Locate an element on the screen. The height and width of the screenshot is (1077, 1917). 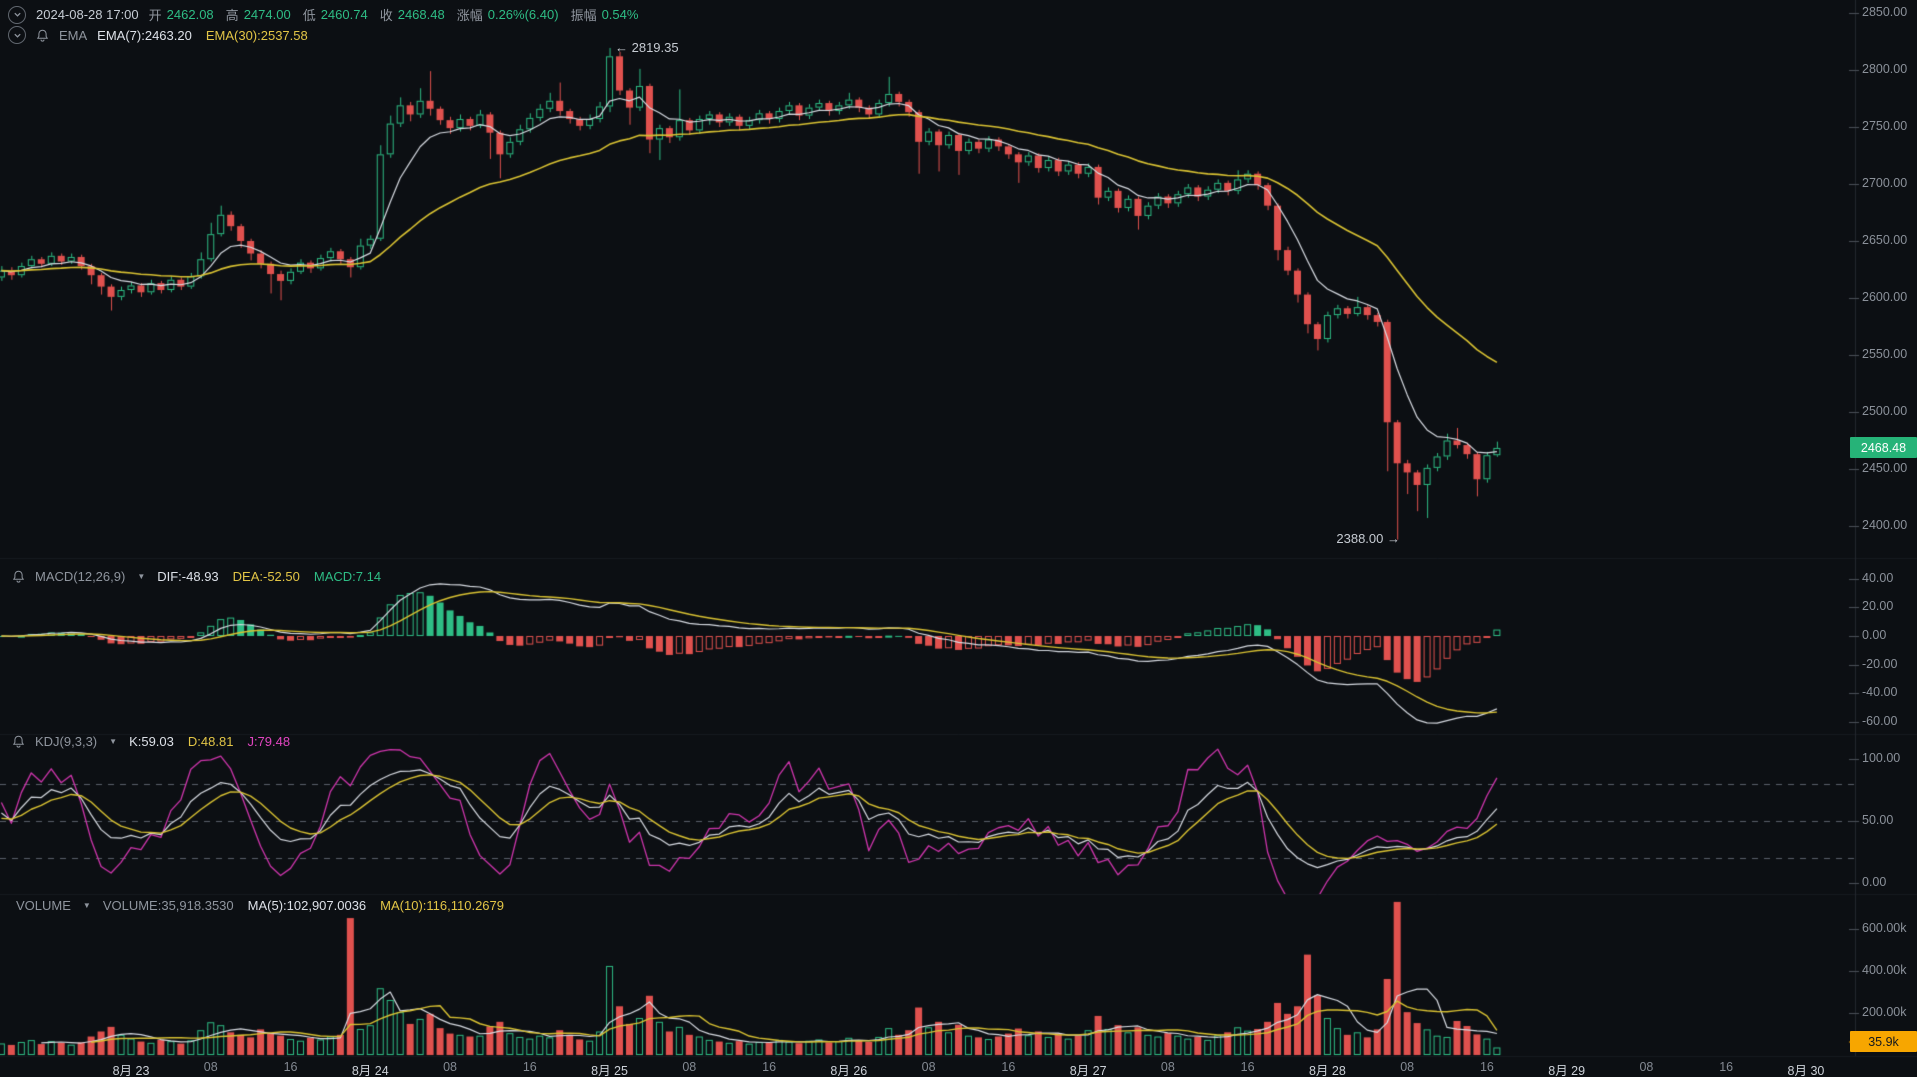
ohlc-field-label: 涨幅 is located at coordinates (469, 15).